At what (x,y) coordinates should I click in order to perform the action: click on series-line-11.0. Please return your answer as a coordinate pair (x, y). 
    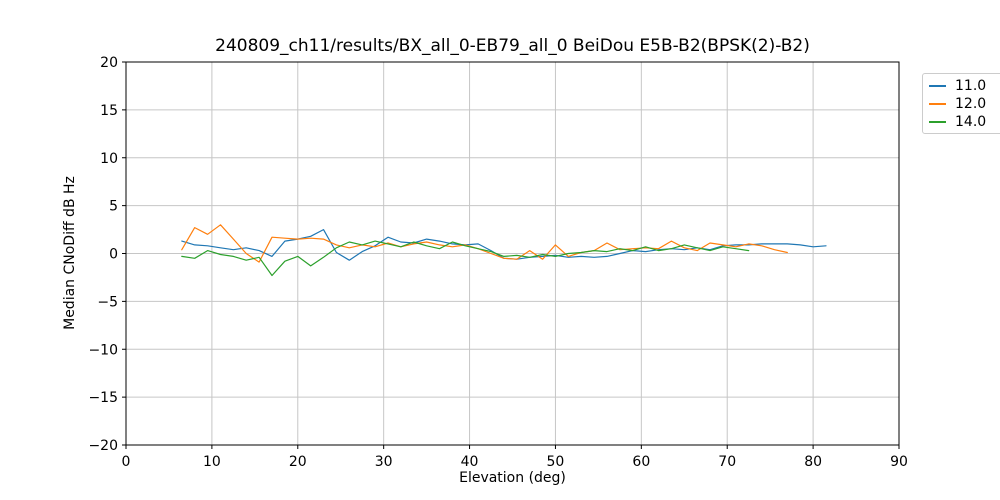
    Looking at the image, I should click on (504, 245).